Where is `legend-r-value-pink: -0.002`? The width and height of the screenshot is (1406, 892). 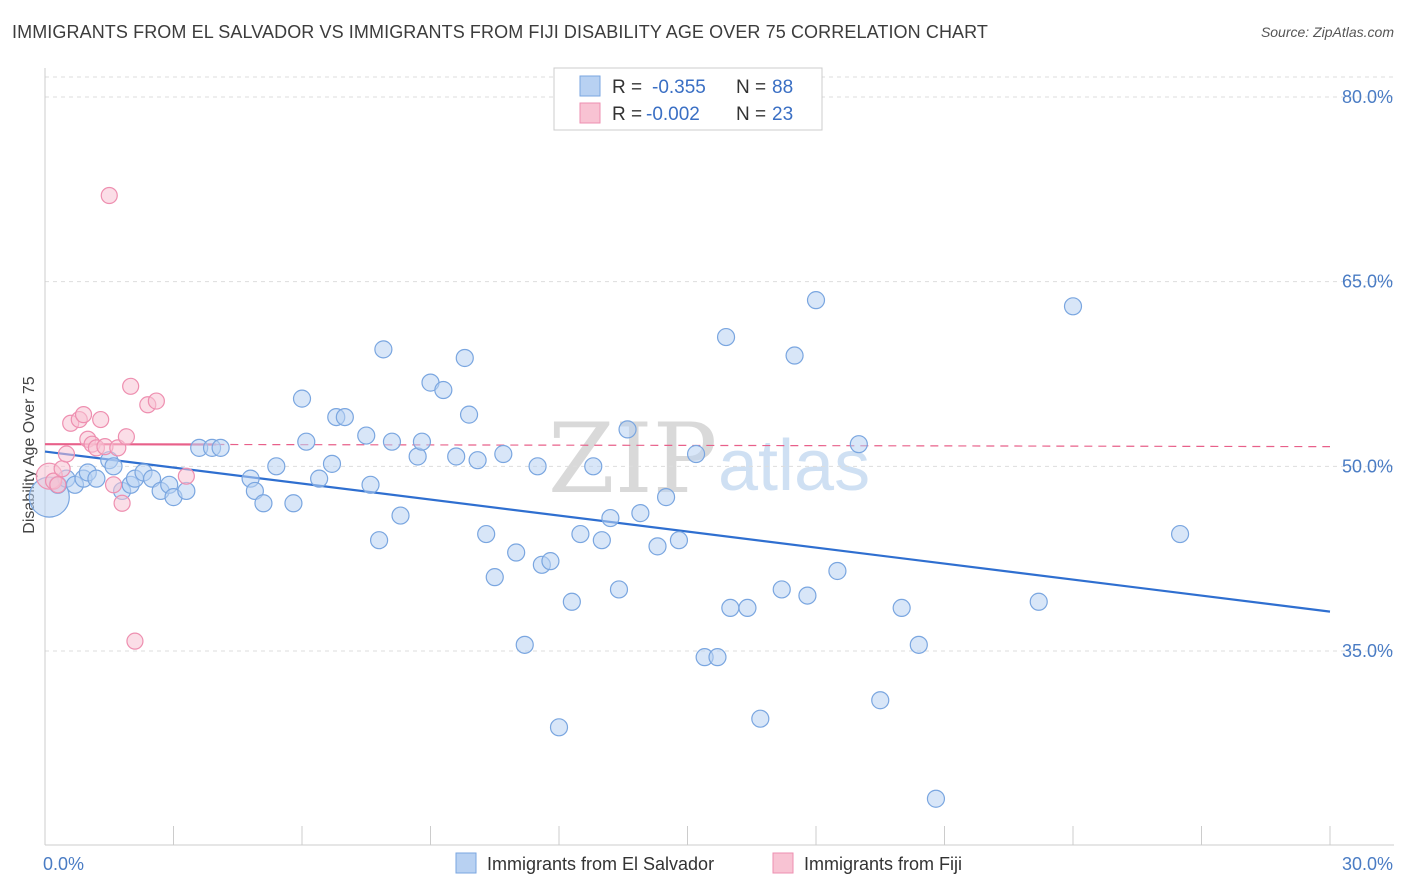 legend-r-value-pink: -0.002 is located at coordinates (673, 114).